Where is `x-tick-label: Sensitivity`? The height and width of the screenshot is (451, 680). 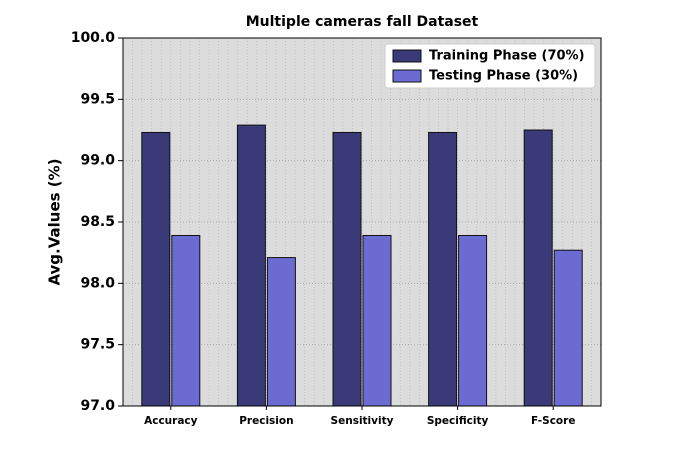 x-tick-label: Sensitivity is located at coordinates (362, 421).